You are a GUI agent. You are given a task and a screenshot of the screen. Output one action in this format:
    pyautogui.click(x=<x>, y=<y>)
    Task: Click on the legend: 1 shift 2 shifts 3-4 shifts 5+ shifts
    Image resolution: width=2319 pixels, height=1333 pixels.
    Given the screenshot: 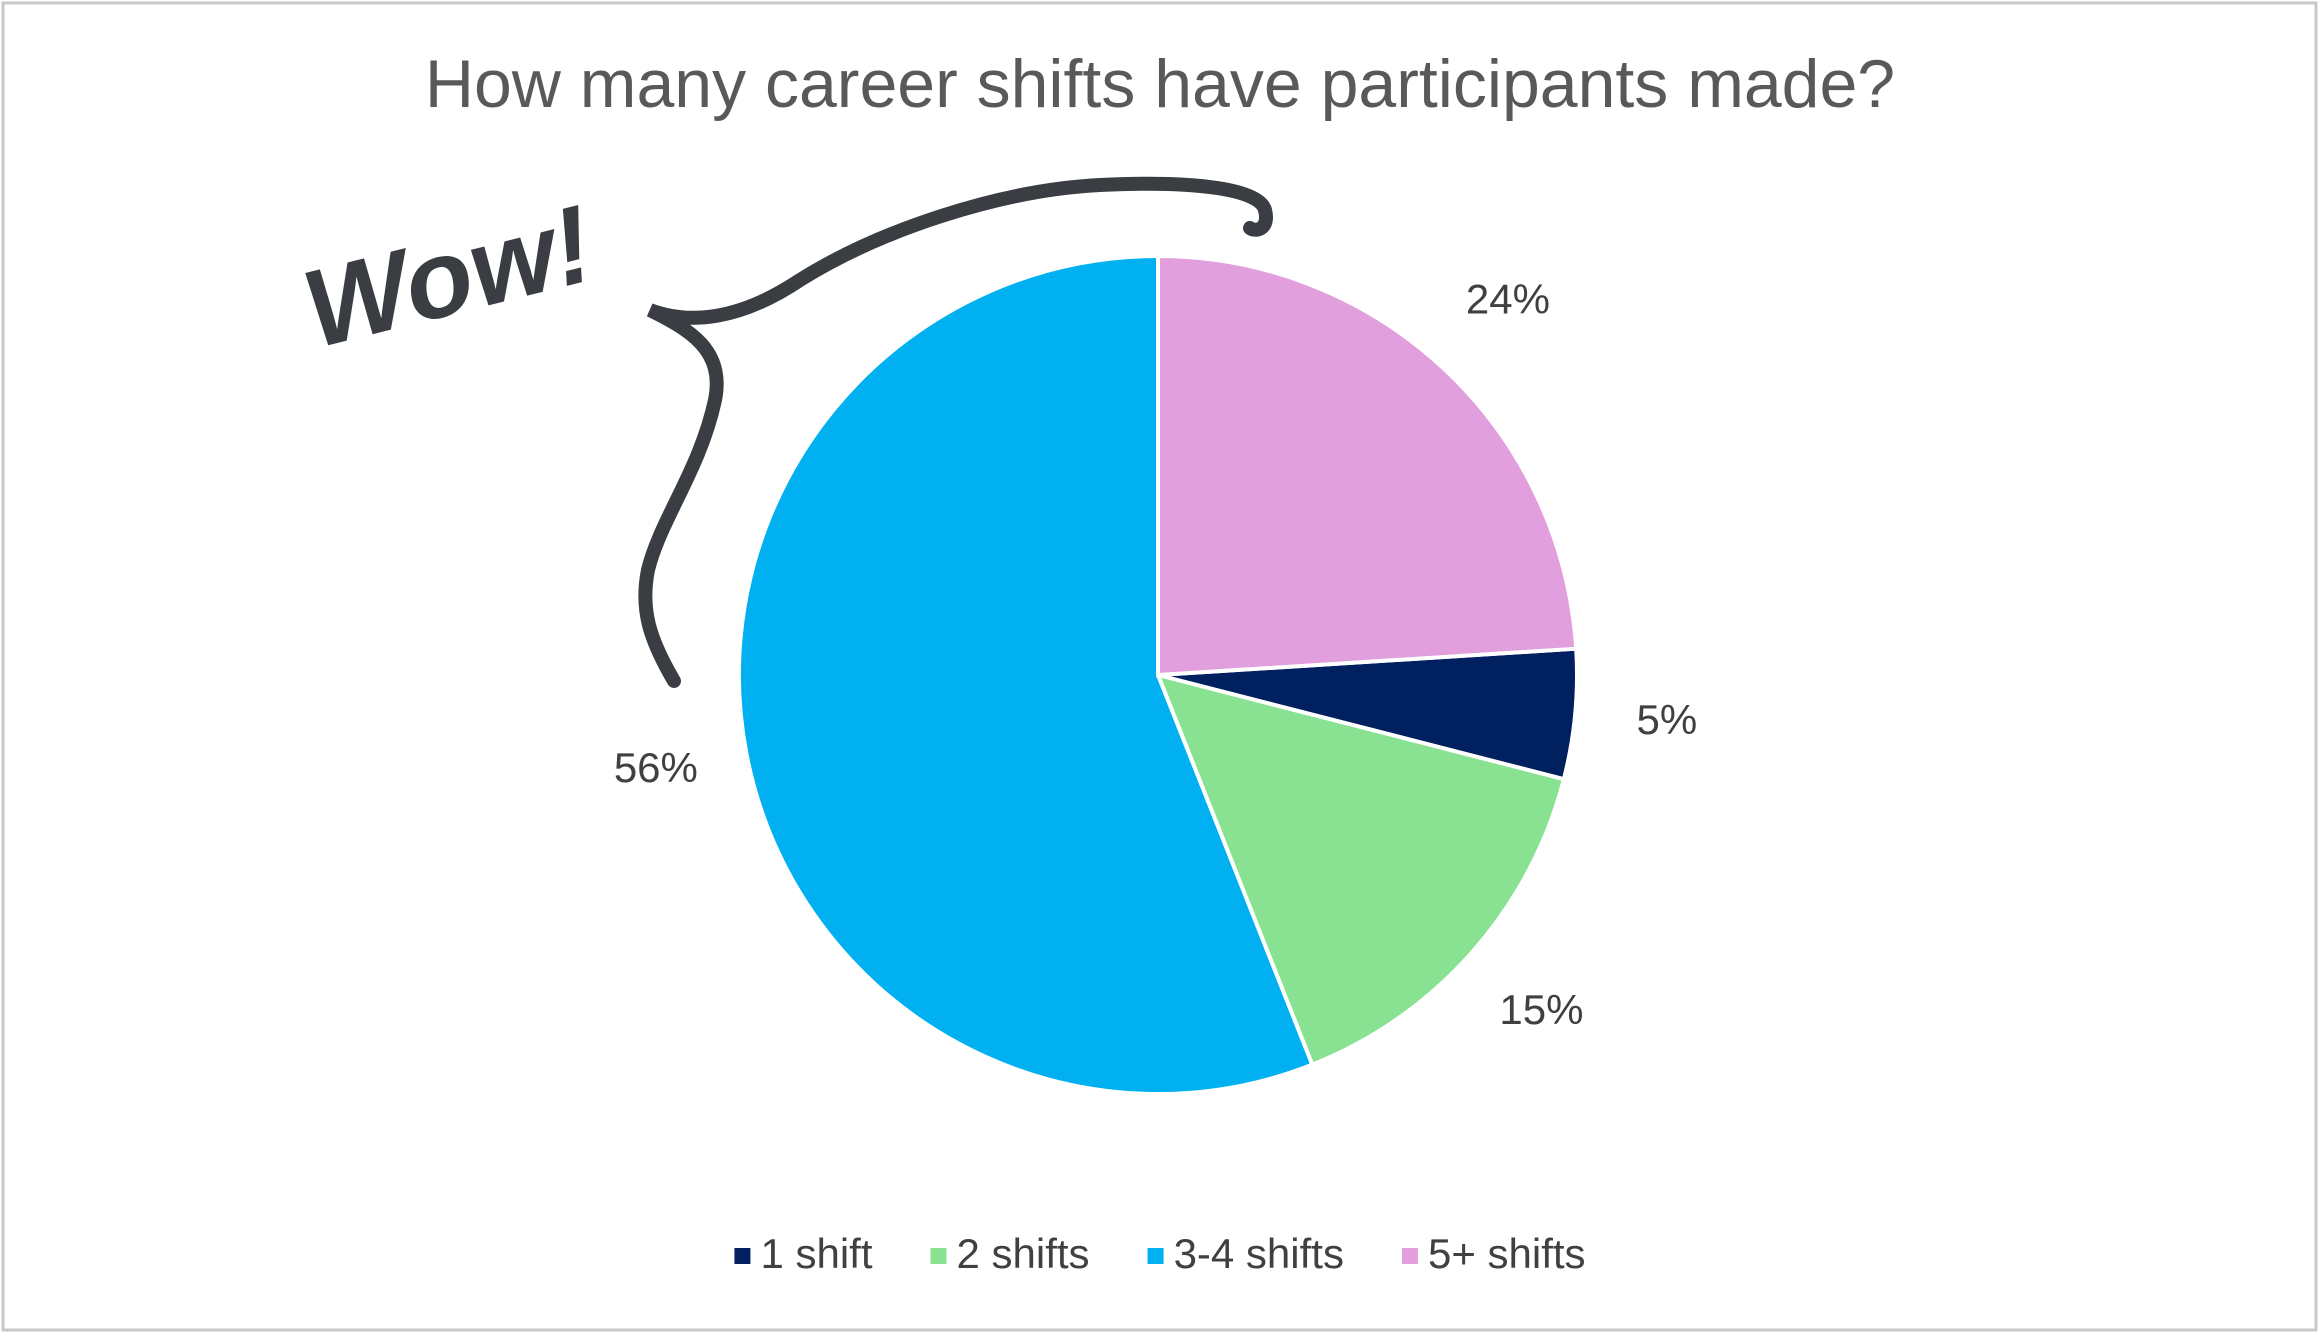 What is the action you would take?
    pyautogui.click(x=1160, y=1253)
    